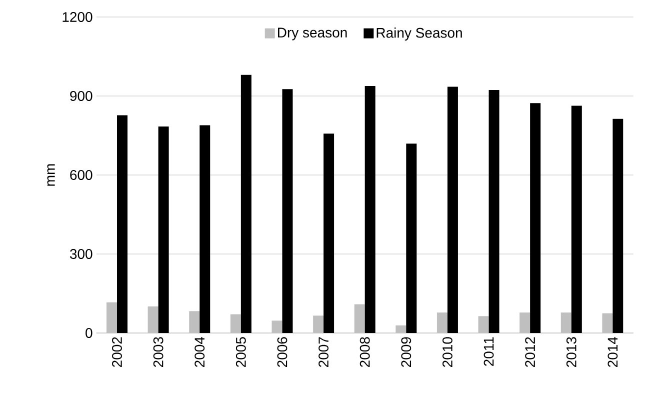  Describe the element at coordinates (77, 17) in the screenshot. I see `y-tick-label: 1200` at that location.